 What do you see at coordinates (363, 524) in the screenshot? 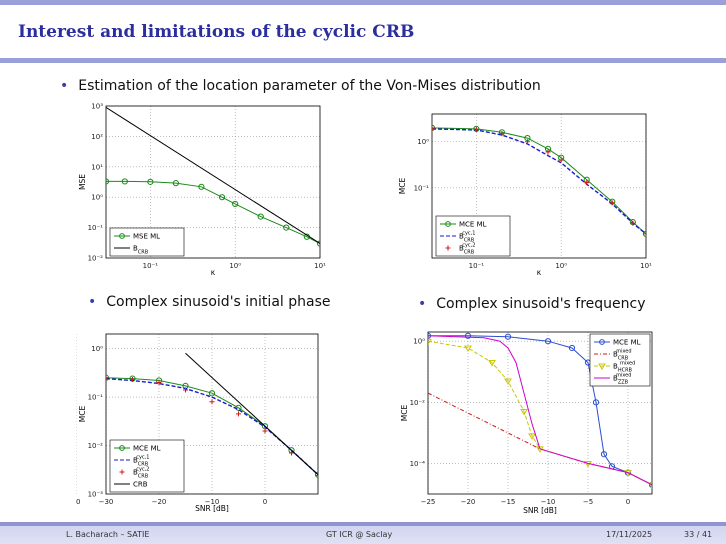
I see `footer-rule` at bounding box center [363, 524].